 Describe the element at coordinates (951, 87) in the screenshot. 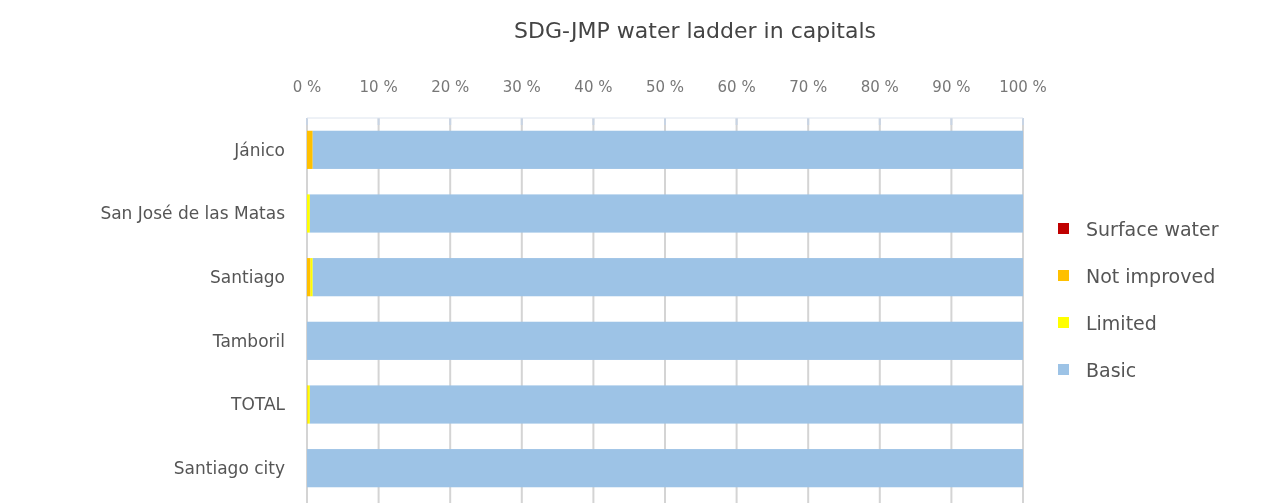

I see `x-tick-label: 90 %` at that location.